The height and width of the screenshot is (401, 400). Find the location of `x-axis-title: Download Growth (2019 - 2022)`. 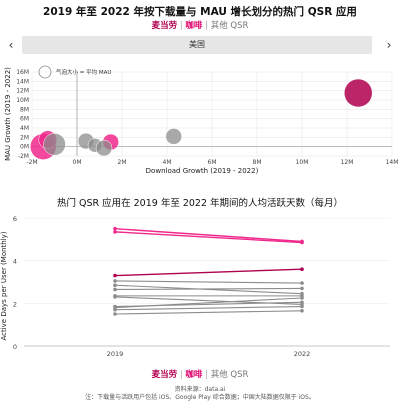

x-axis-title: Download Growth (2019 - 2022) is located at coordinates (202, 171).